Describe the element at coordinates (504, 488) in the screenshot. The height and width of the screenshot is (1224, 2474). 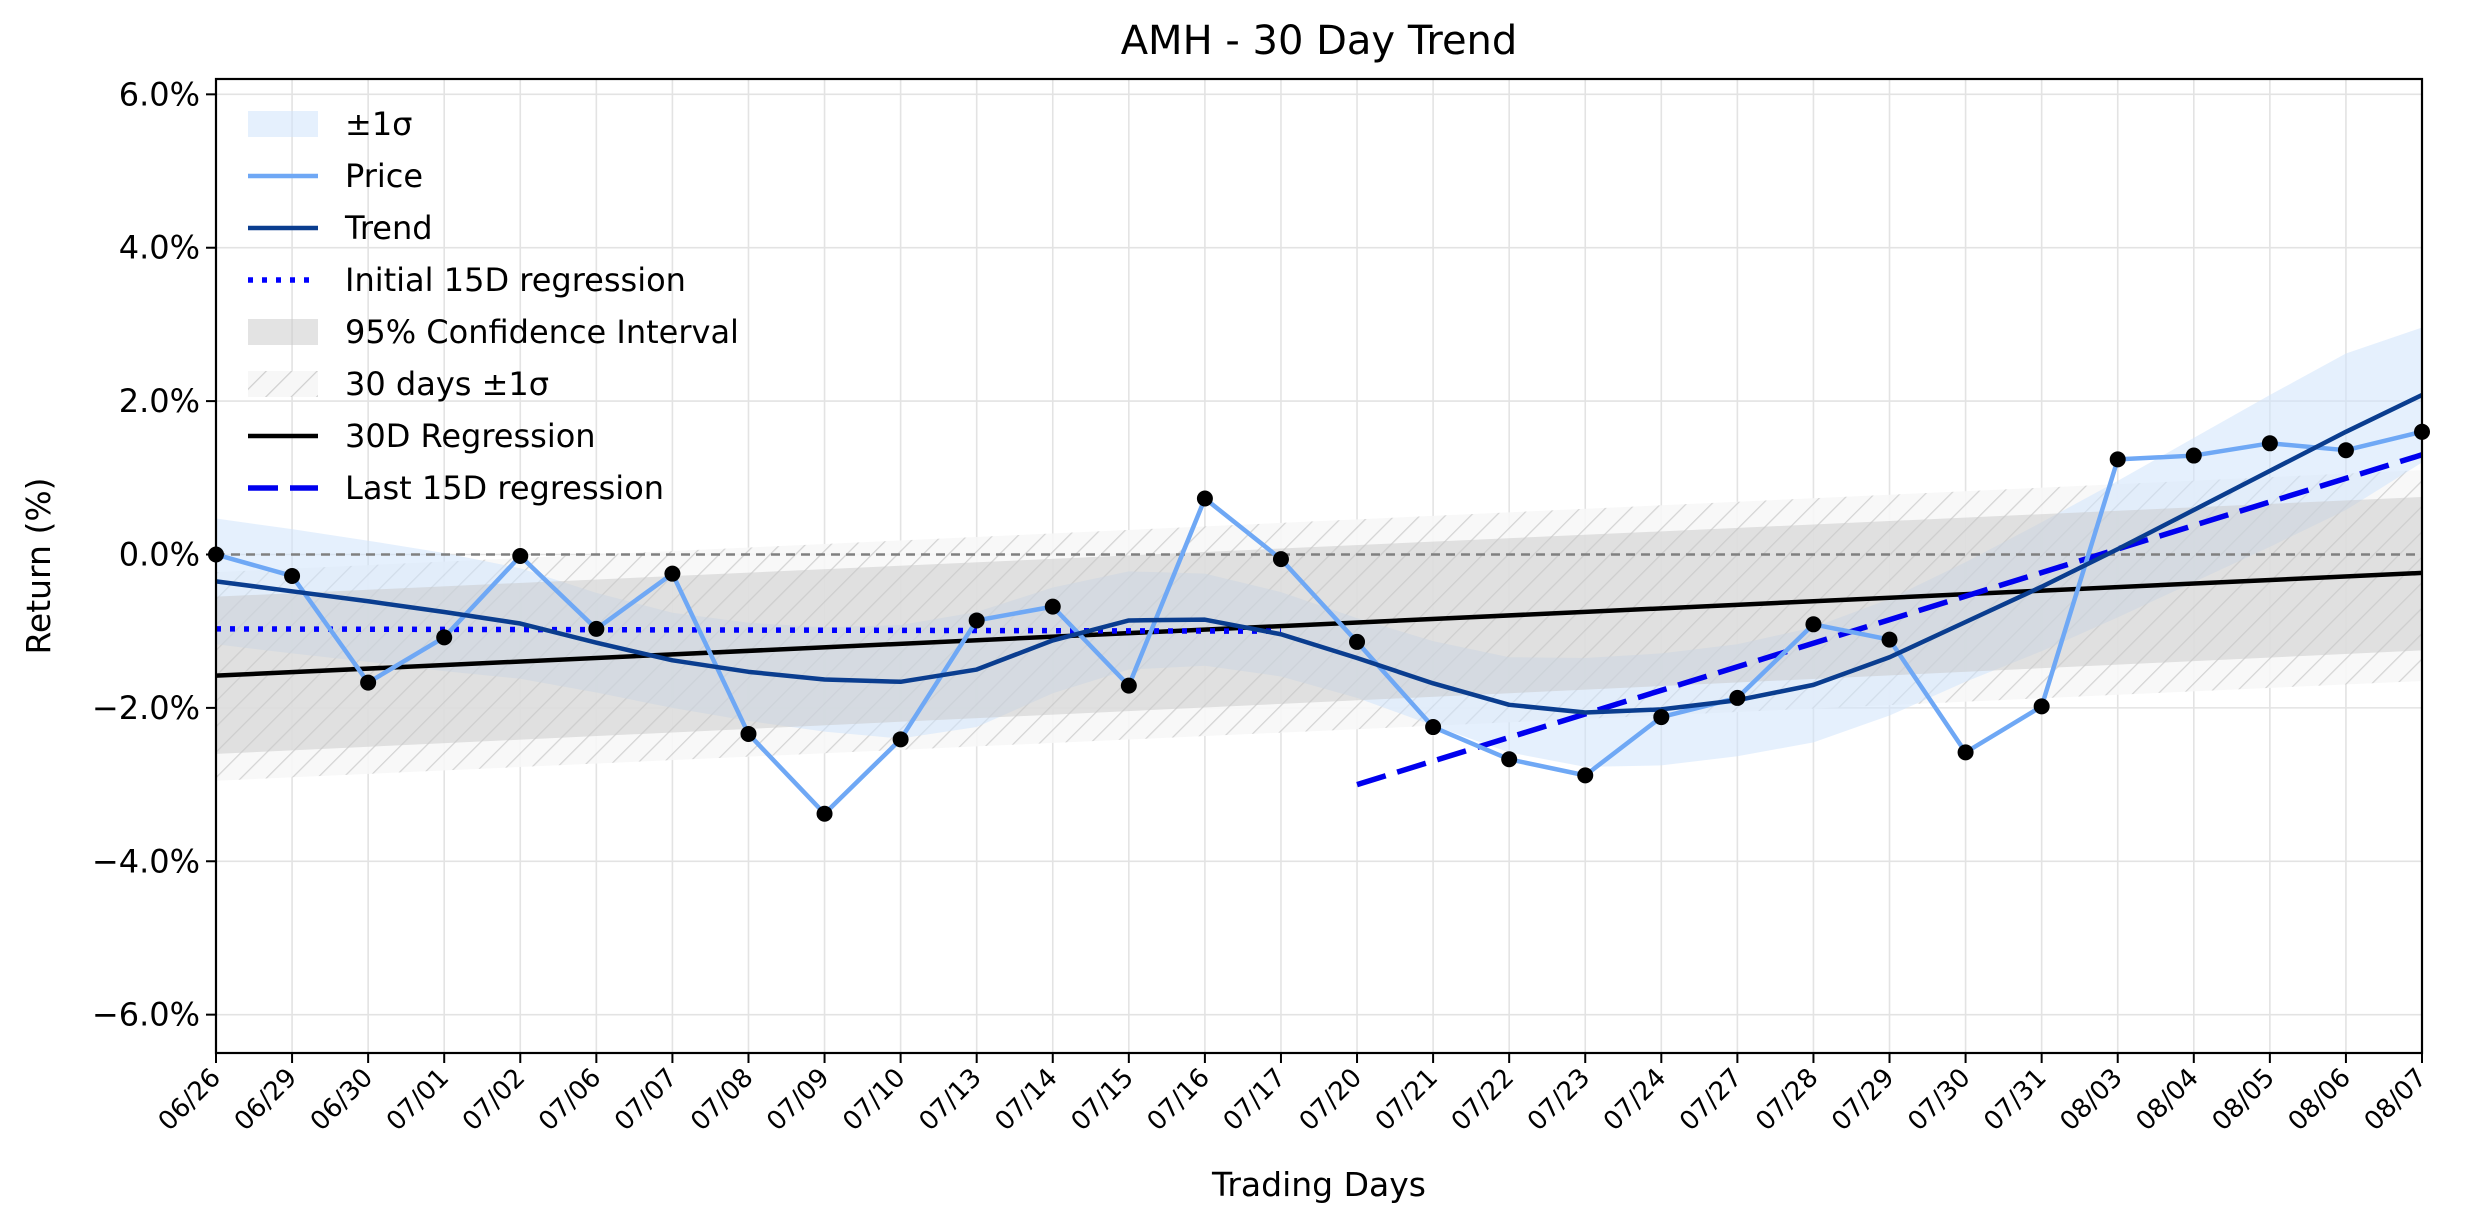
I see `legend-label: Last 15D regression` at that location.